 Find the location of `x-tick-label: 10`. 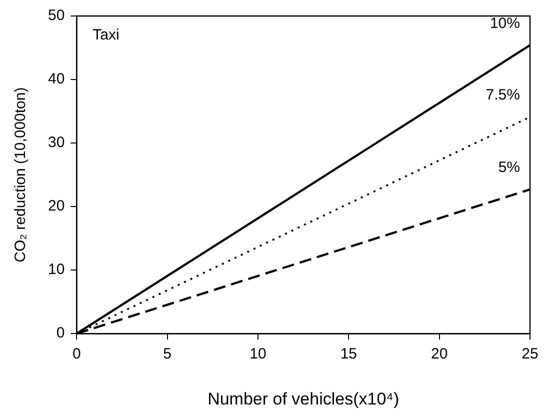

x-tick-label: 10 is located at coordinates (258, 354).